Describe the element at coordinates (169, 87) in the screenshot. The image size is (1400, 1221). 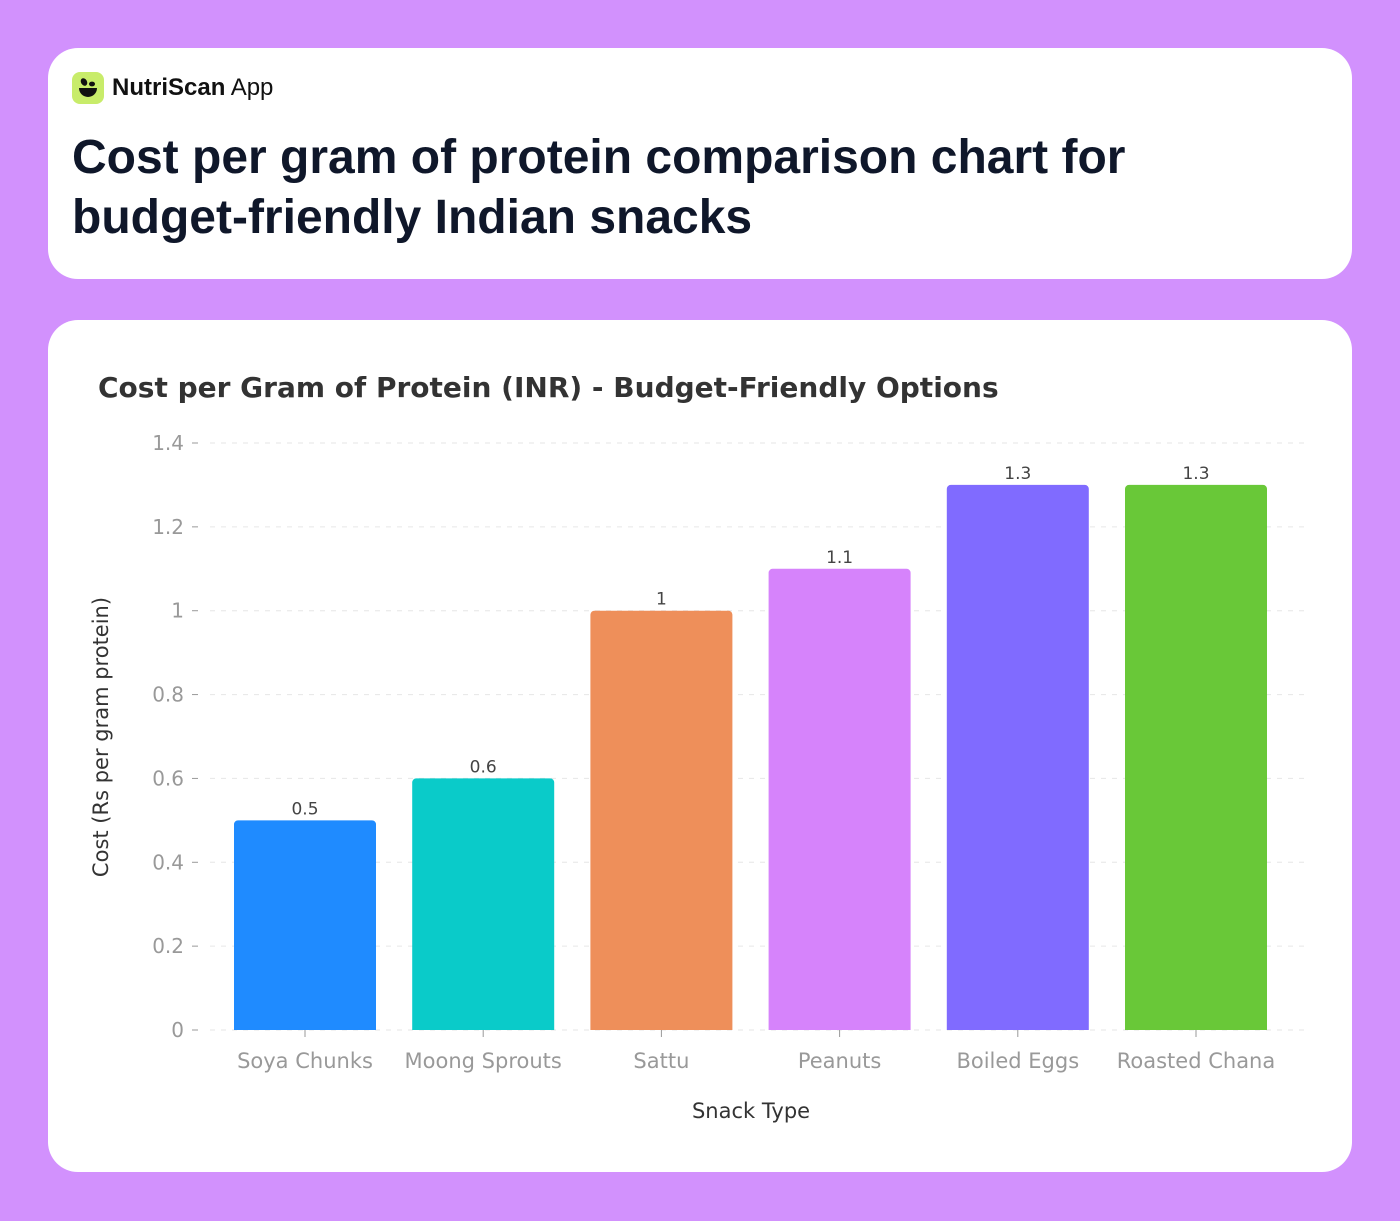
I see `brand-name: NutriScan` at that location.